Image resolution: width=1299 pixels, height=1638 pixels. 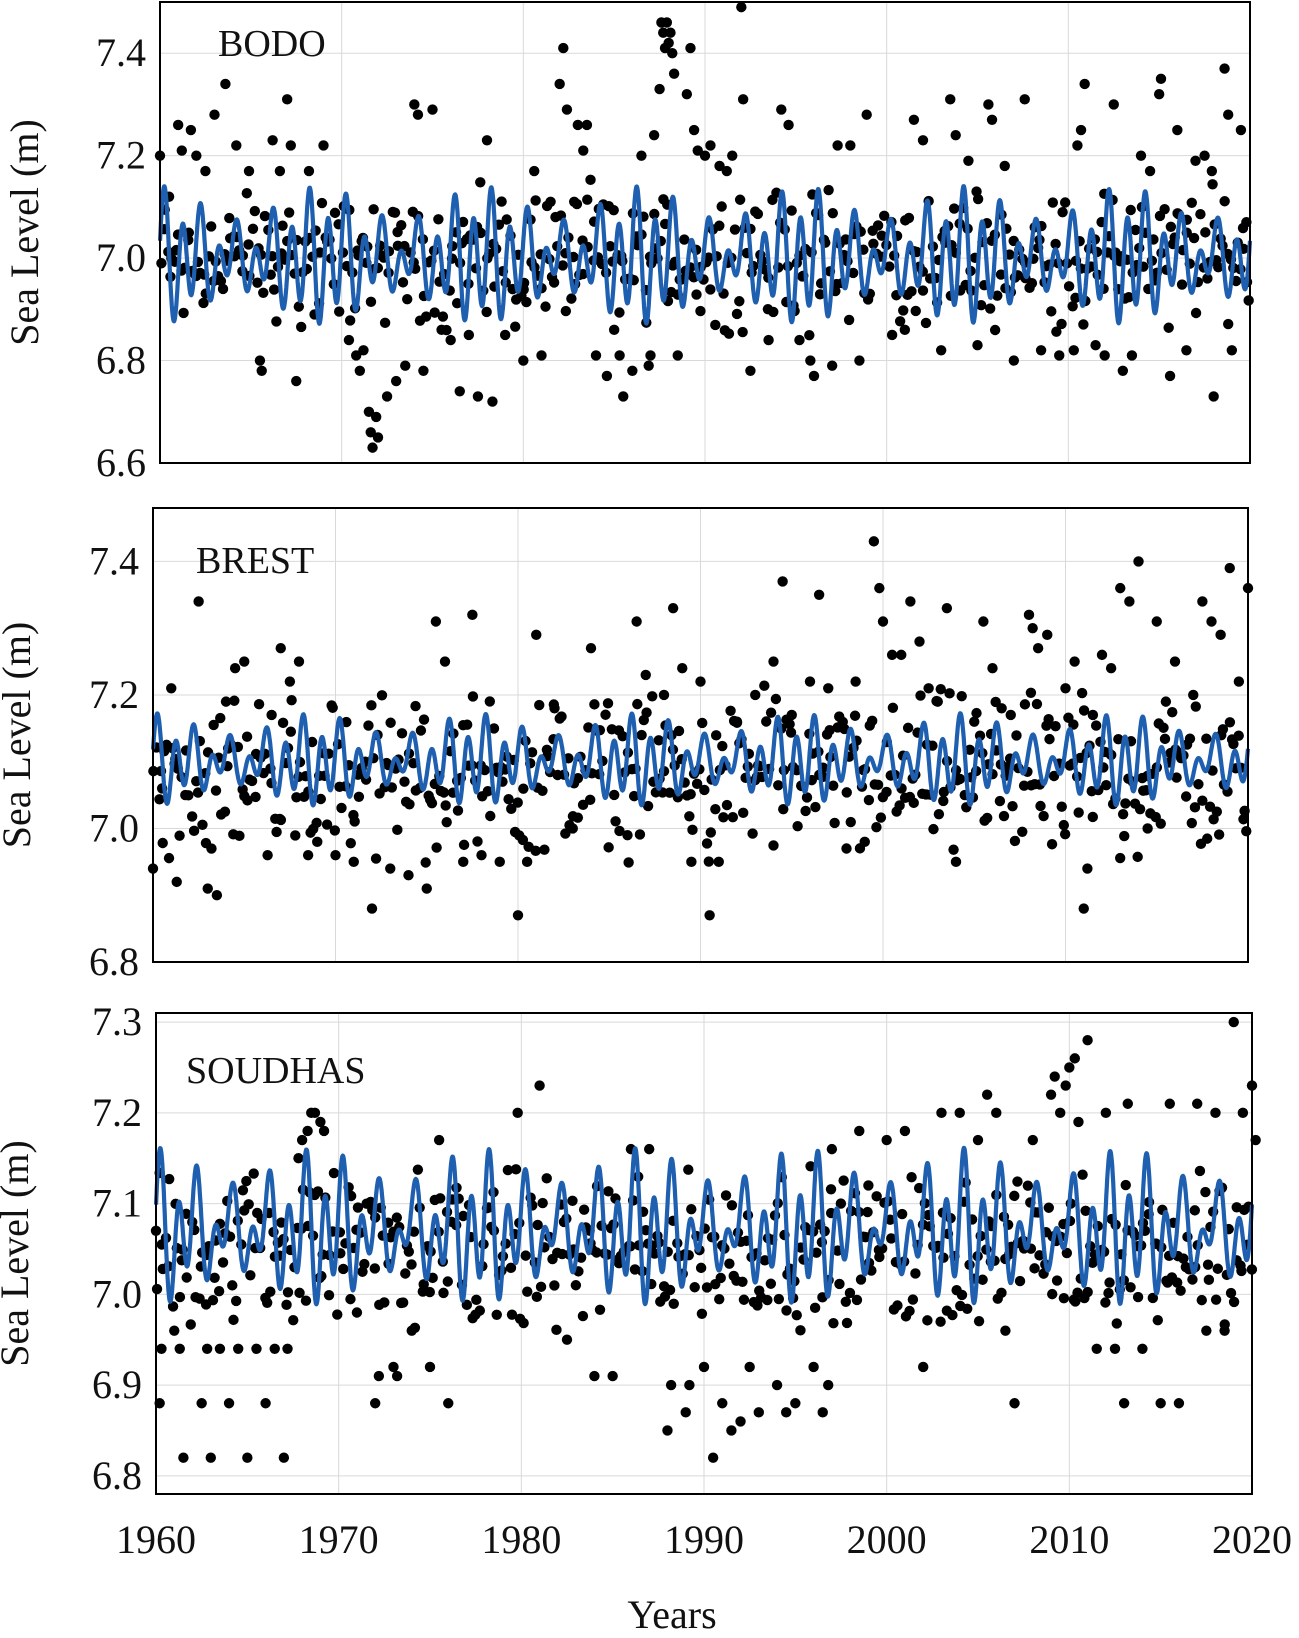 I want to click on station-title: BREST, so click(x=255, y=561).